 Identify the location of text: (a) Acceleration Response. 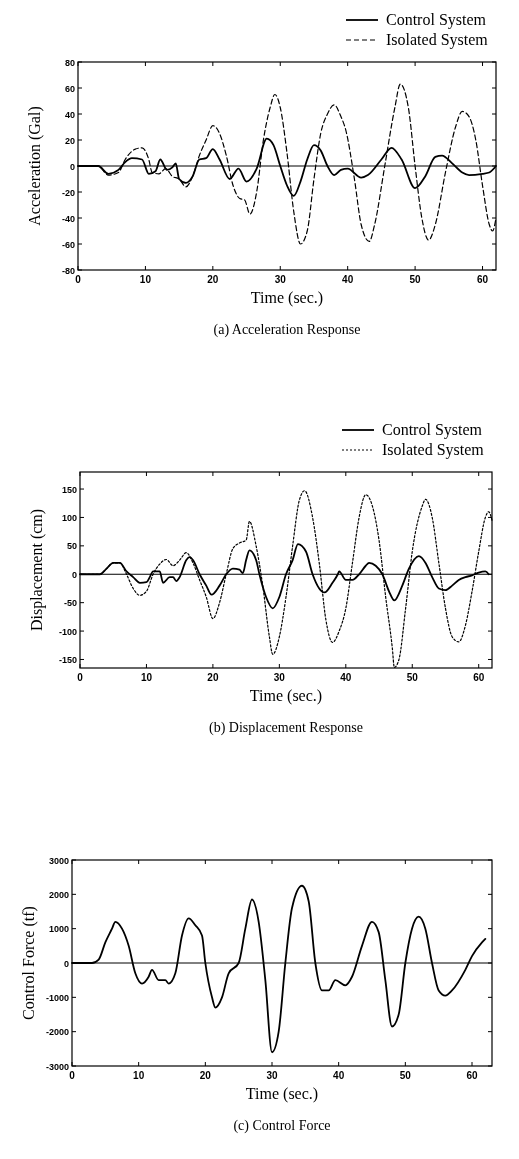
(287, 330).